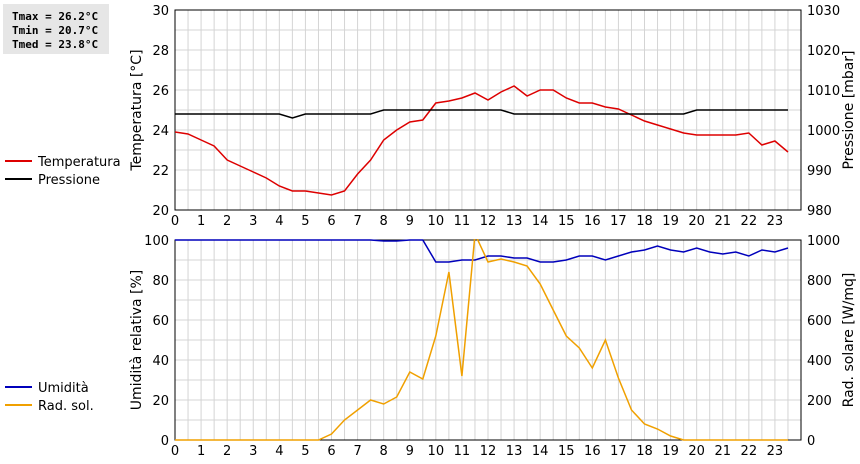 The image size is (860, 464). What do you see at coordinates (55, 44) in the screenshot?
I see `stat-tmed: Tmed = 23.8°C` at bounding box center [55, 44].